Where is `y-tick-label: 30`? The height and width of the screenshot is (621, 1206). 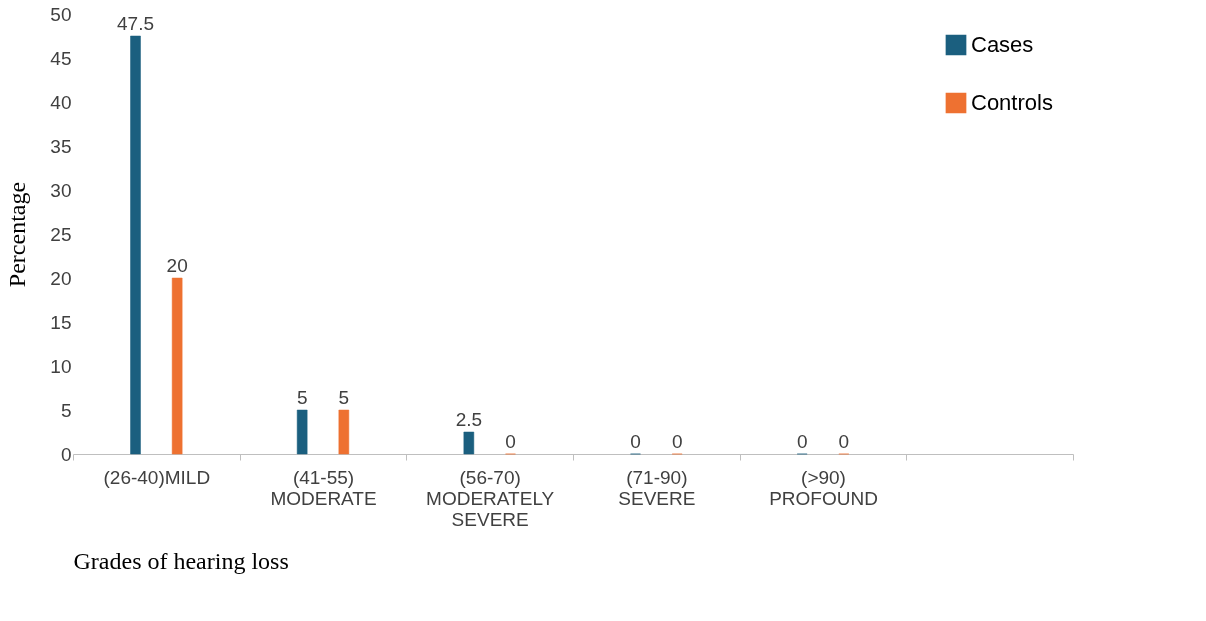
y-tick-label: 30 is located at coordinates (61, 190).